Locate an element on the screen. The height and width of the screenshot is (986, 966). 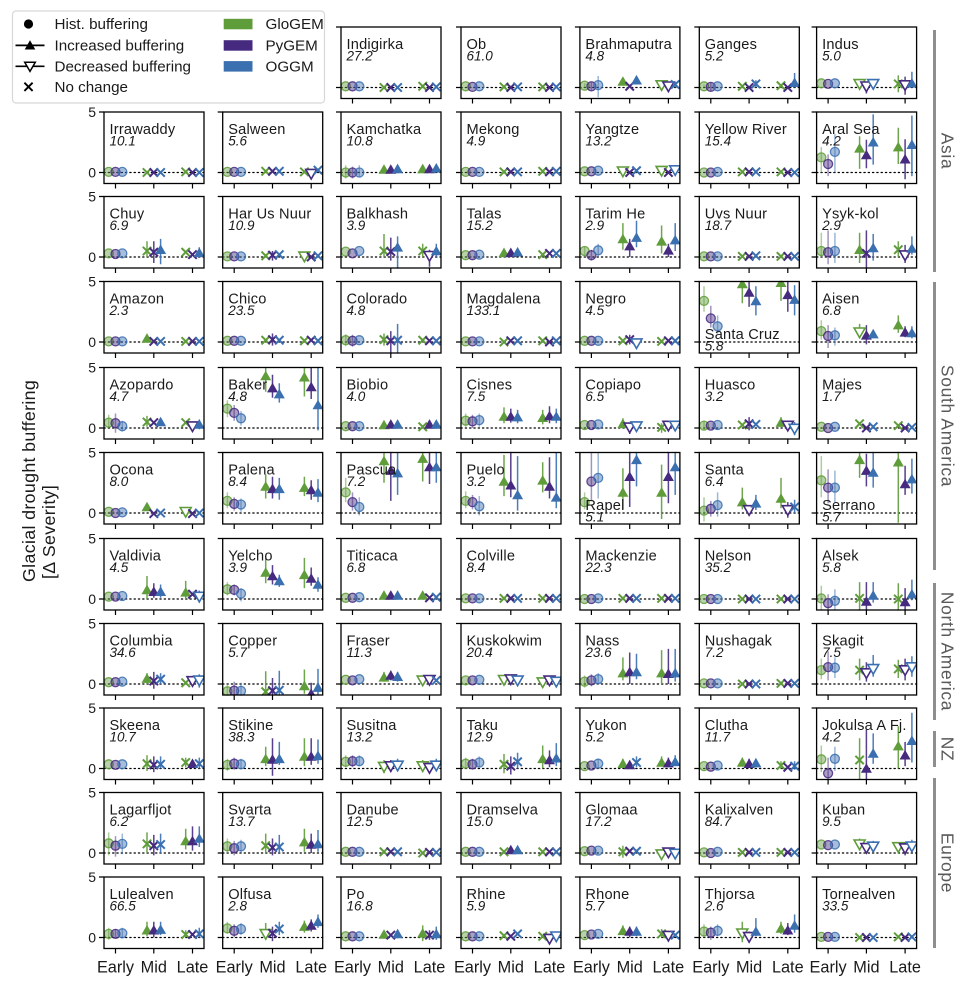
svg-text: Negro is located at coordinates (605, 300).